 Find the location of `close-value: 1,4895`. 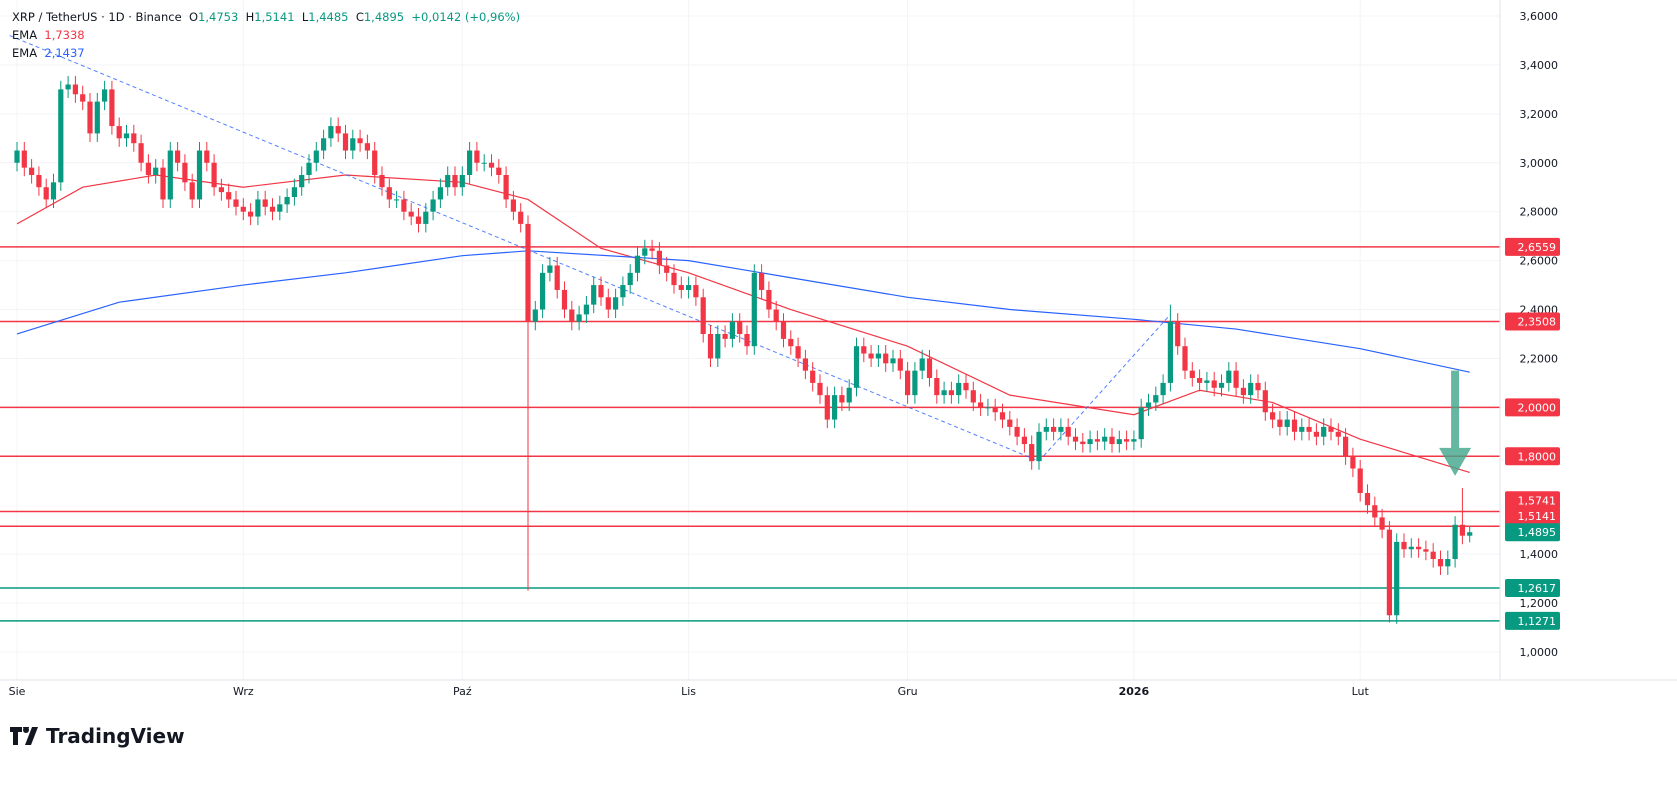

close-value: 1,4895 is located at coordinates (384, 17).